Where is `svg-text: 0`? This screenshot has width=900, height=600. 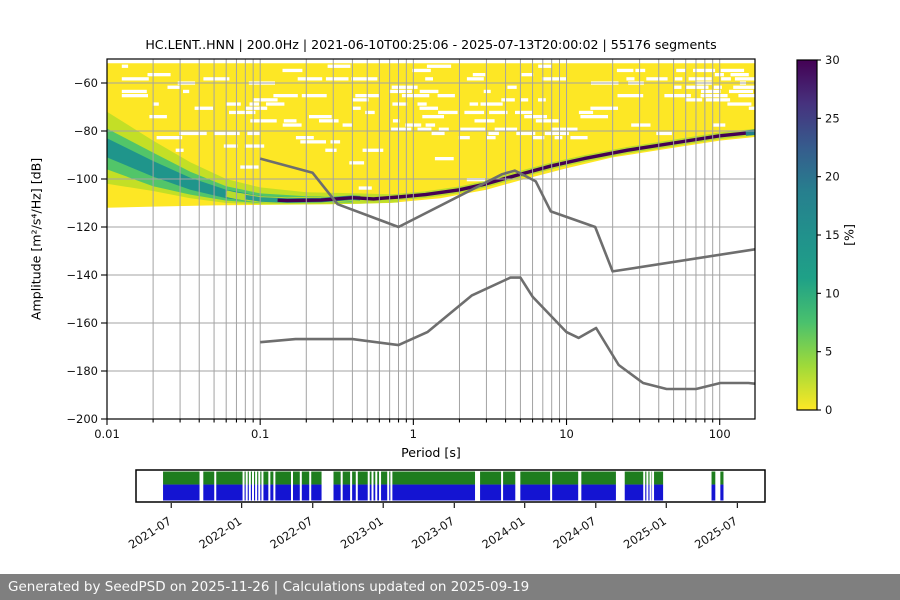
svg-text: 0 is located at coordinates (828, 410).